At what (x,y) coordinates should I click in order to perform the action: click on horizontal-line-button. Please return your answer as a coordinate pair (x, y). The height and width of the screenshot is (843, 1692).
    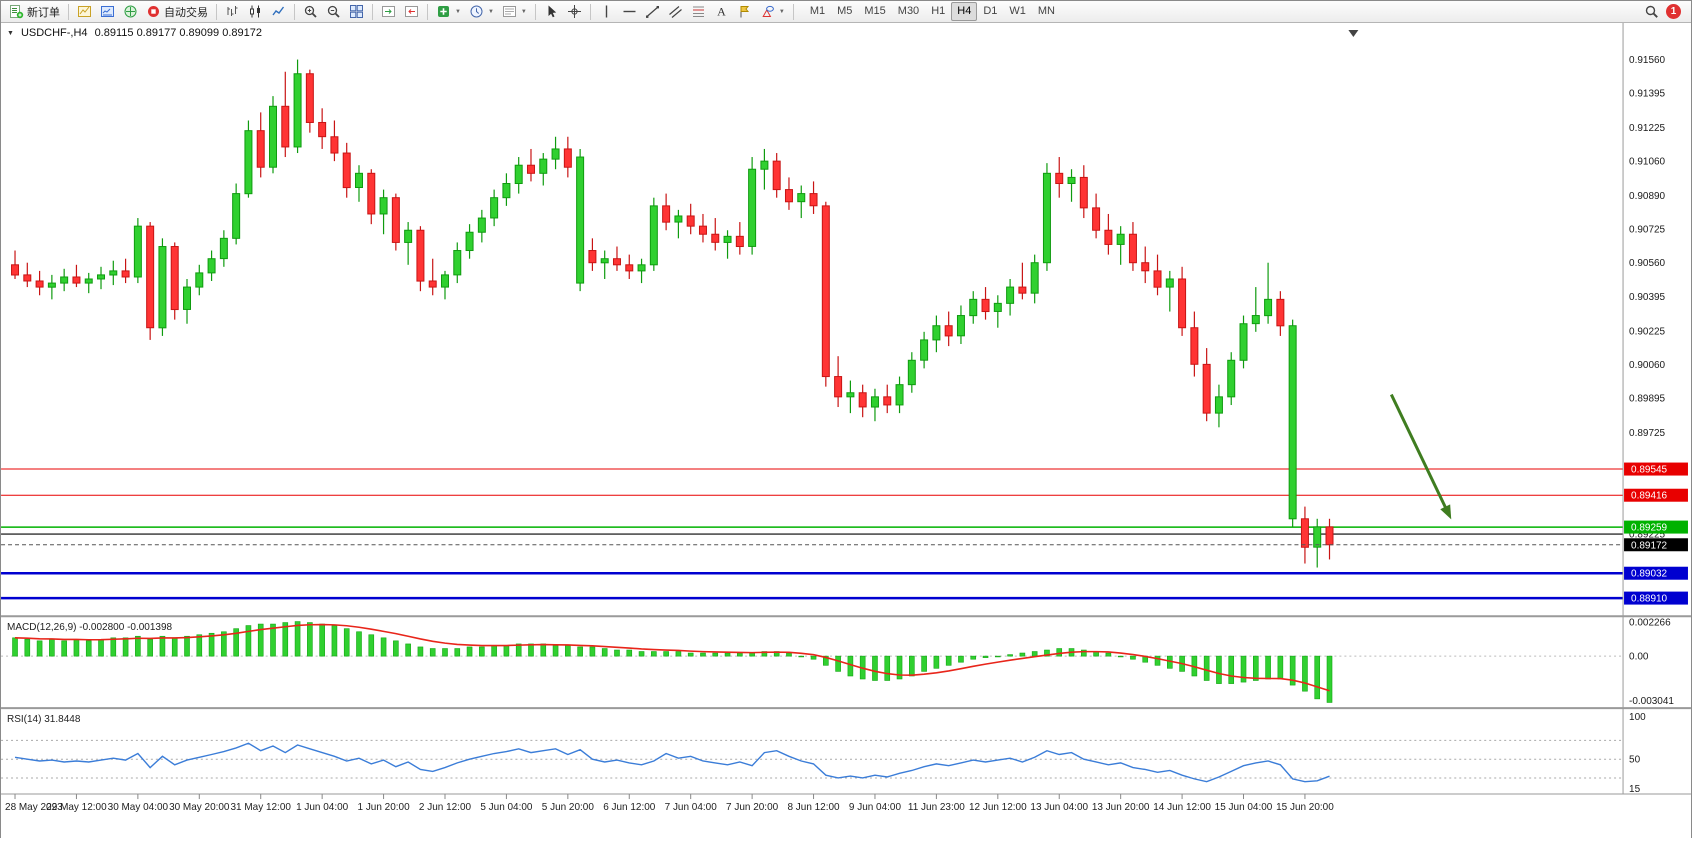
    Looking at the image, I should click on (629, 11).